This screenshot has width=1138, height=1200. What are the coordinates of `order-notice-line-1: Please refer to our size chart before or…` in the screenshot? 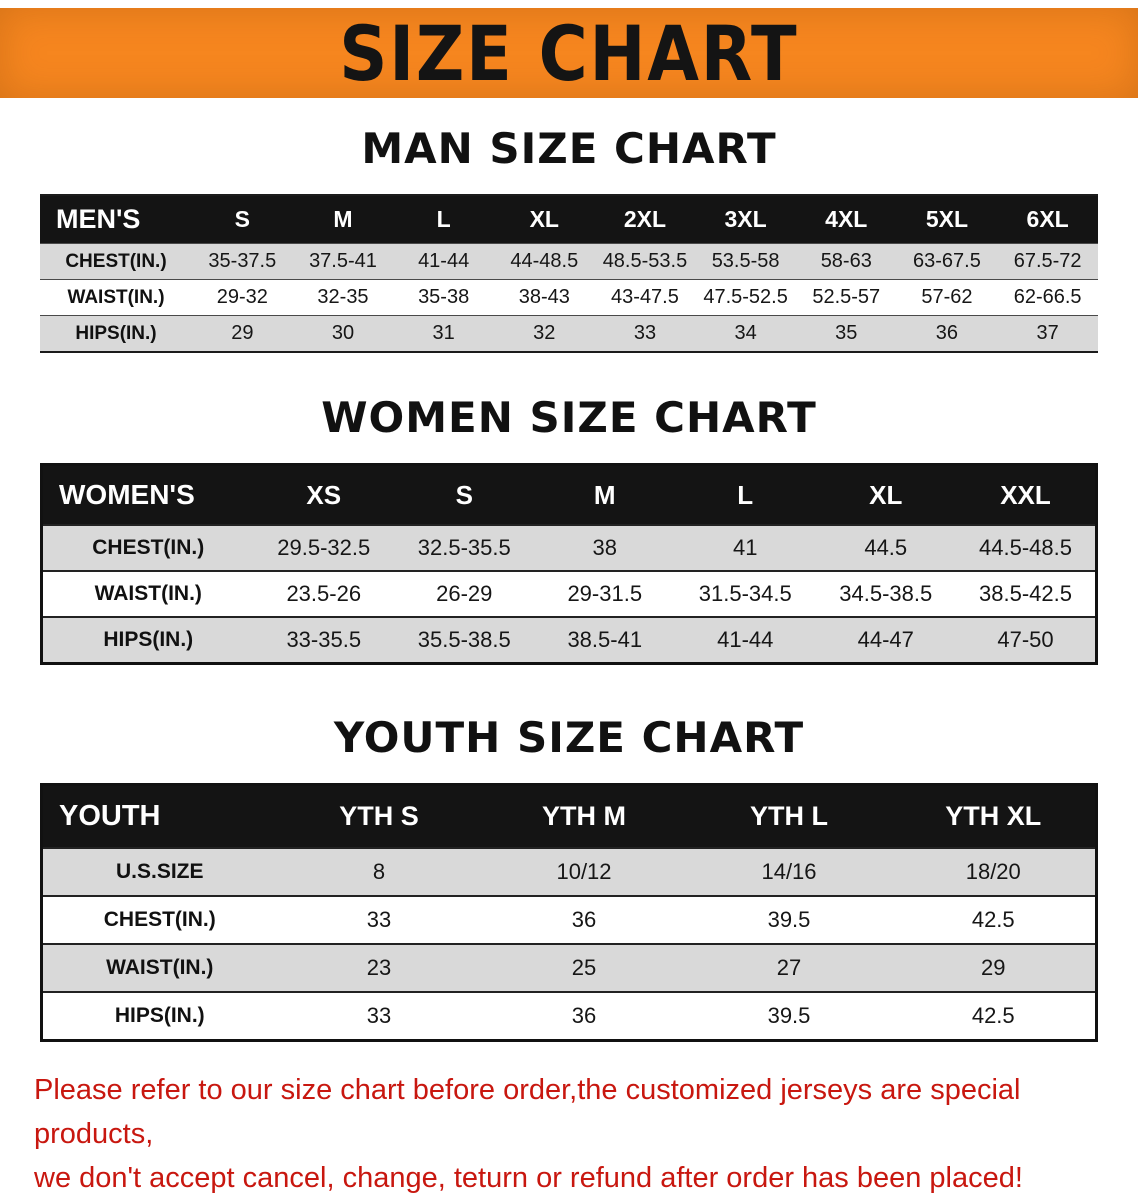 It's located at (527, 1112).